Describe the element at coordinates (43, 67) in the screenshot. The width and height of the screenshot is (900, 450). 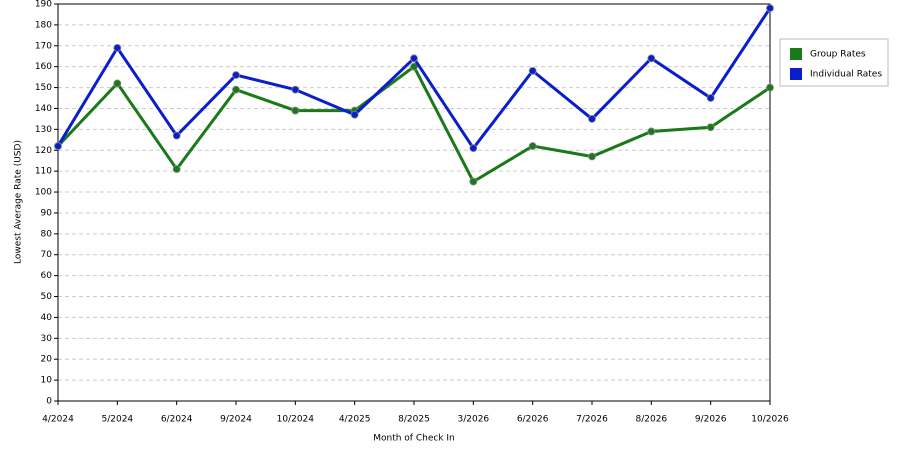
I see `y-tick-label: 160` at that location.